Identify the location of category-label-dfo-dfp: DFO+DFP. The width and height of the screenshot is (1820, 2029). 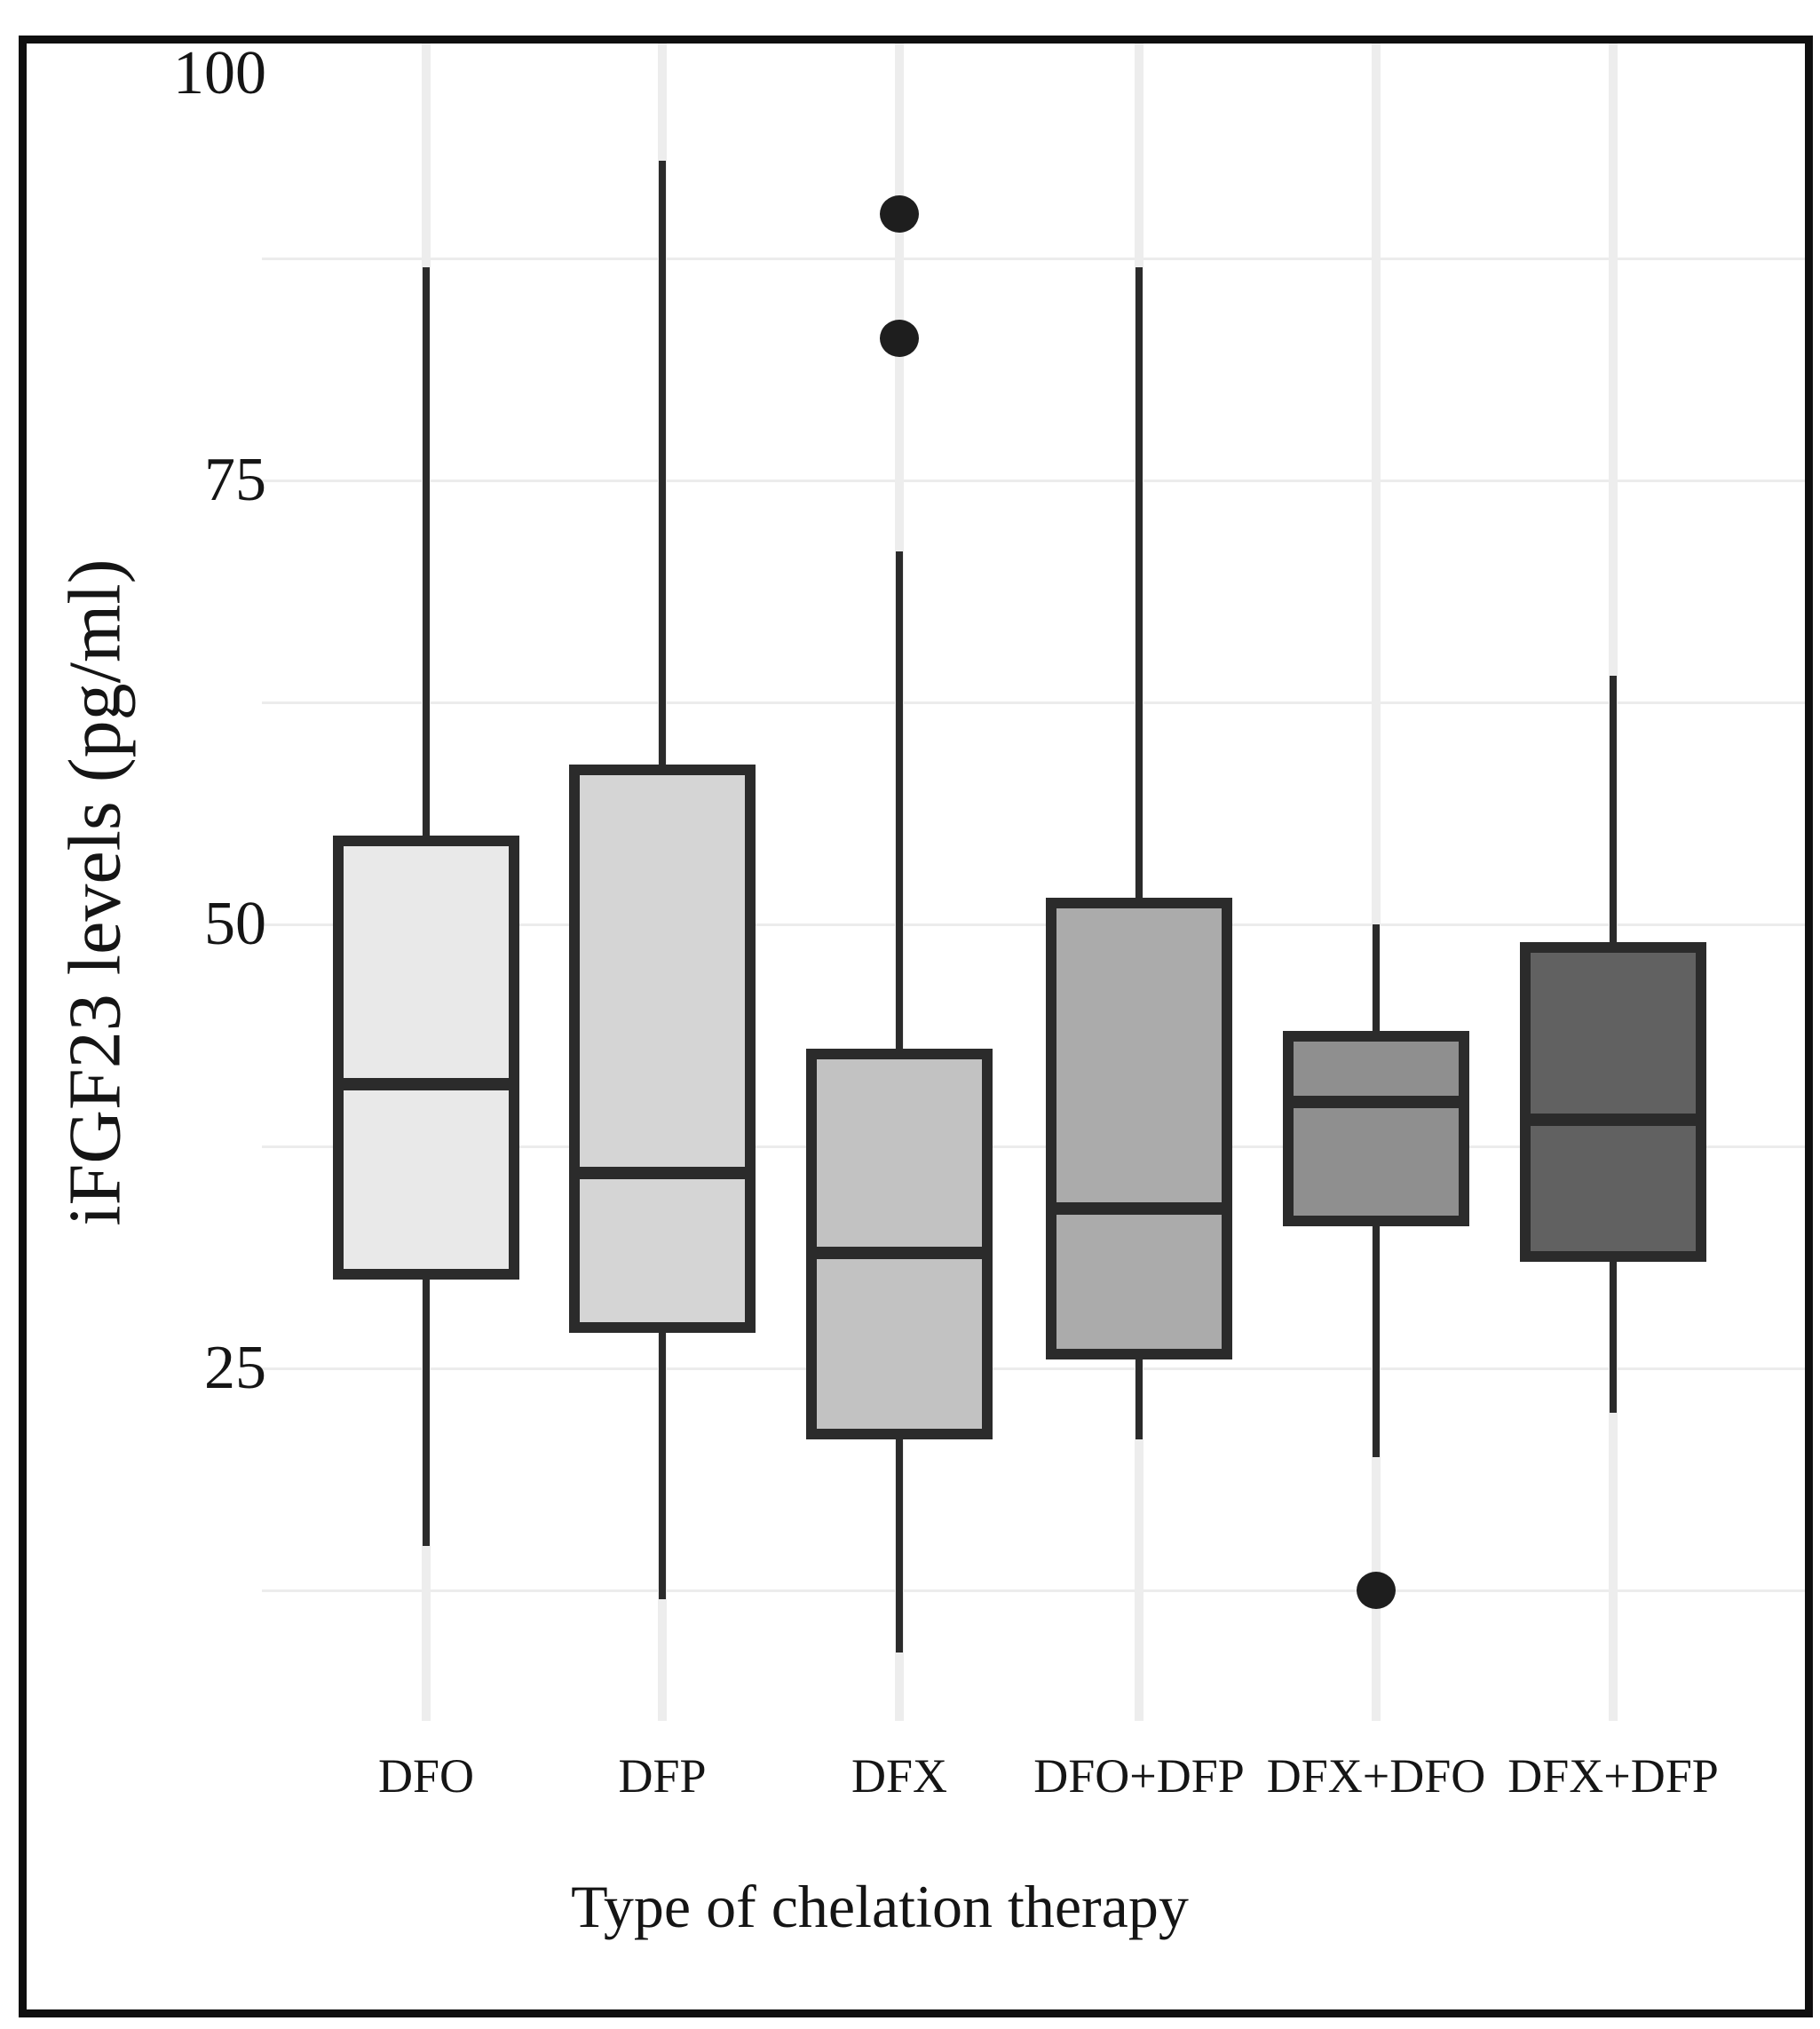
(1139, 1776).